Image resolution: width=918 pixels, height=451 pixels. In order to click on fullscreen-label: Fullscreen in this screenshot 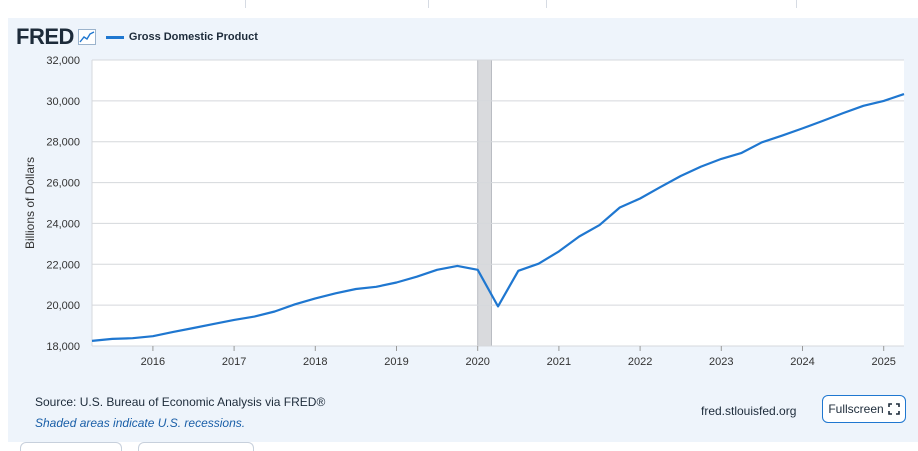, I will do `click(856, 409)`.